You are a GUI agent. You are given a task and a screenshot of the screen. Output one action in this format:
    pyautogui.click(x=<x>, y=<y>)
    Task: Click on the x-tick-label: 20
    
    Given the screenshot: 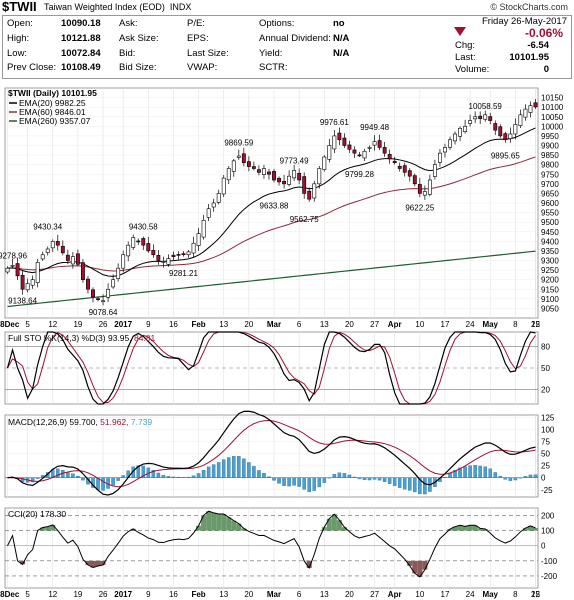 What is the action you would take?
    pyautogui.click(x=248, y=324)
    